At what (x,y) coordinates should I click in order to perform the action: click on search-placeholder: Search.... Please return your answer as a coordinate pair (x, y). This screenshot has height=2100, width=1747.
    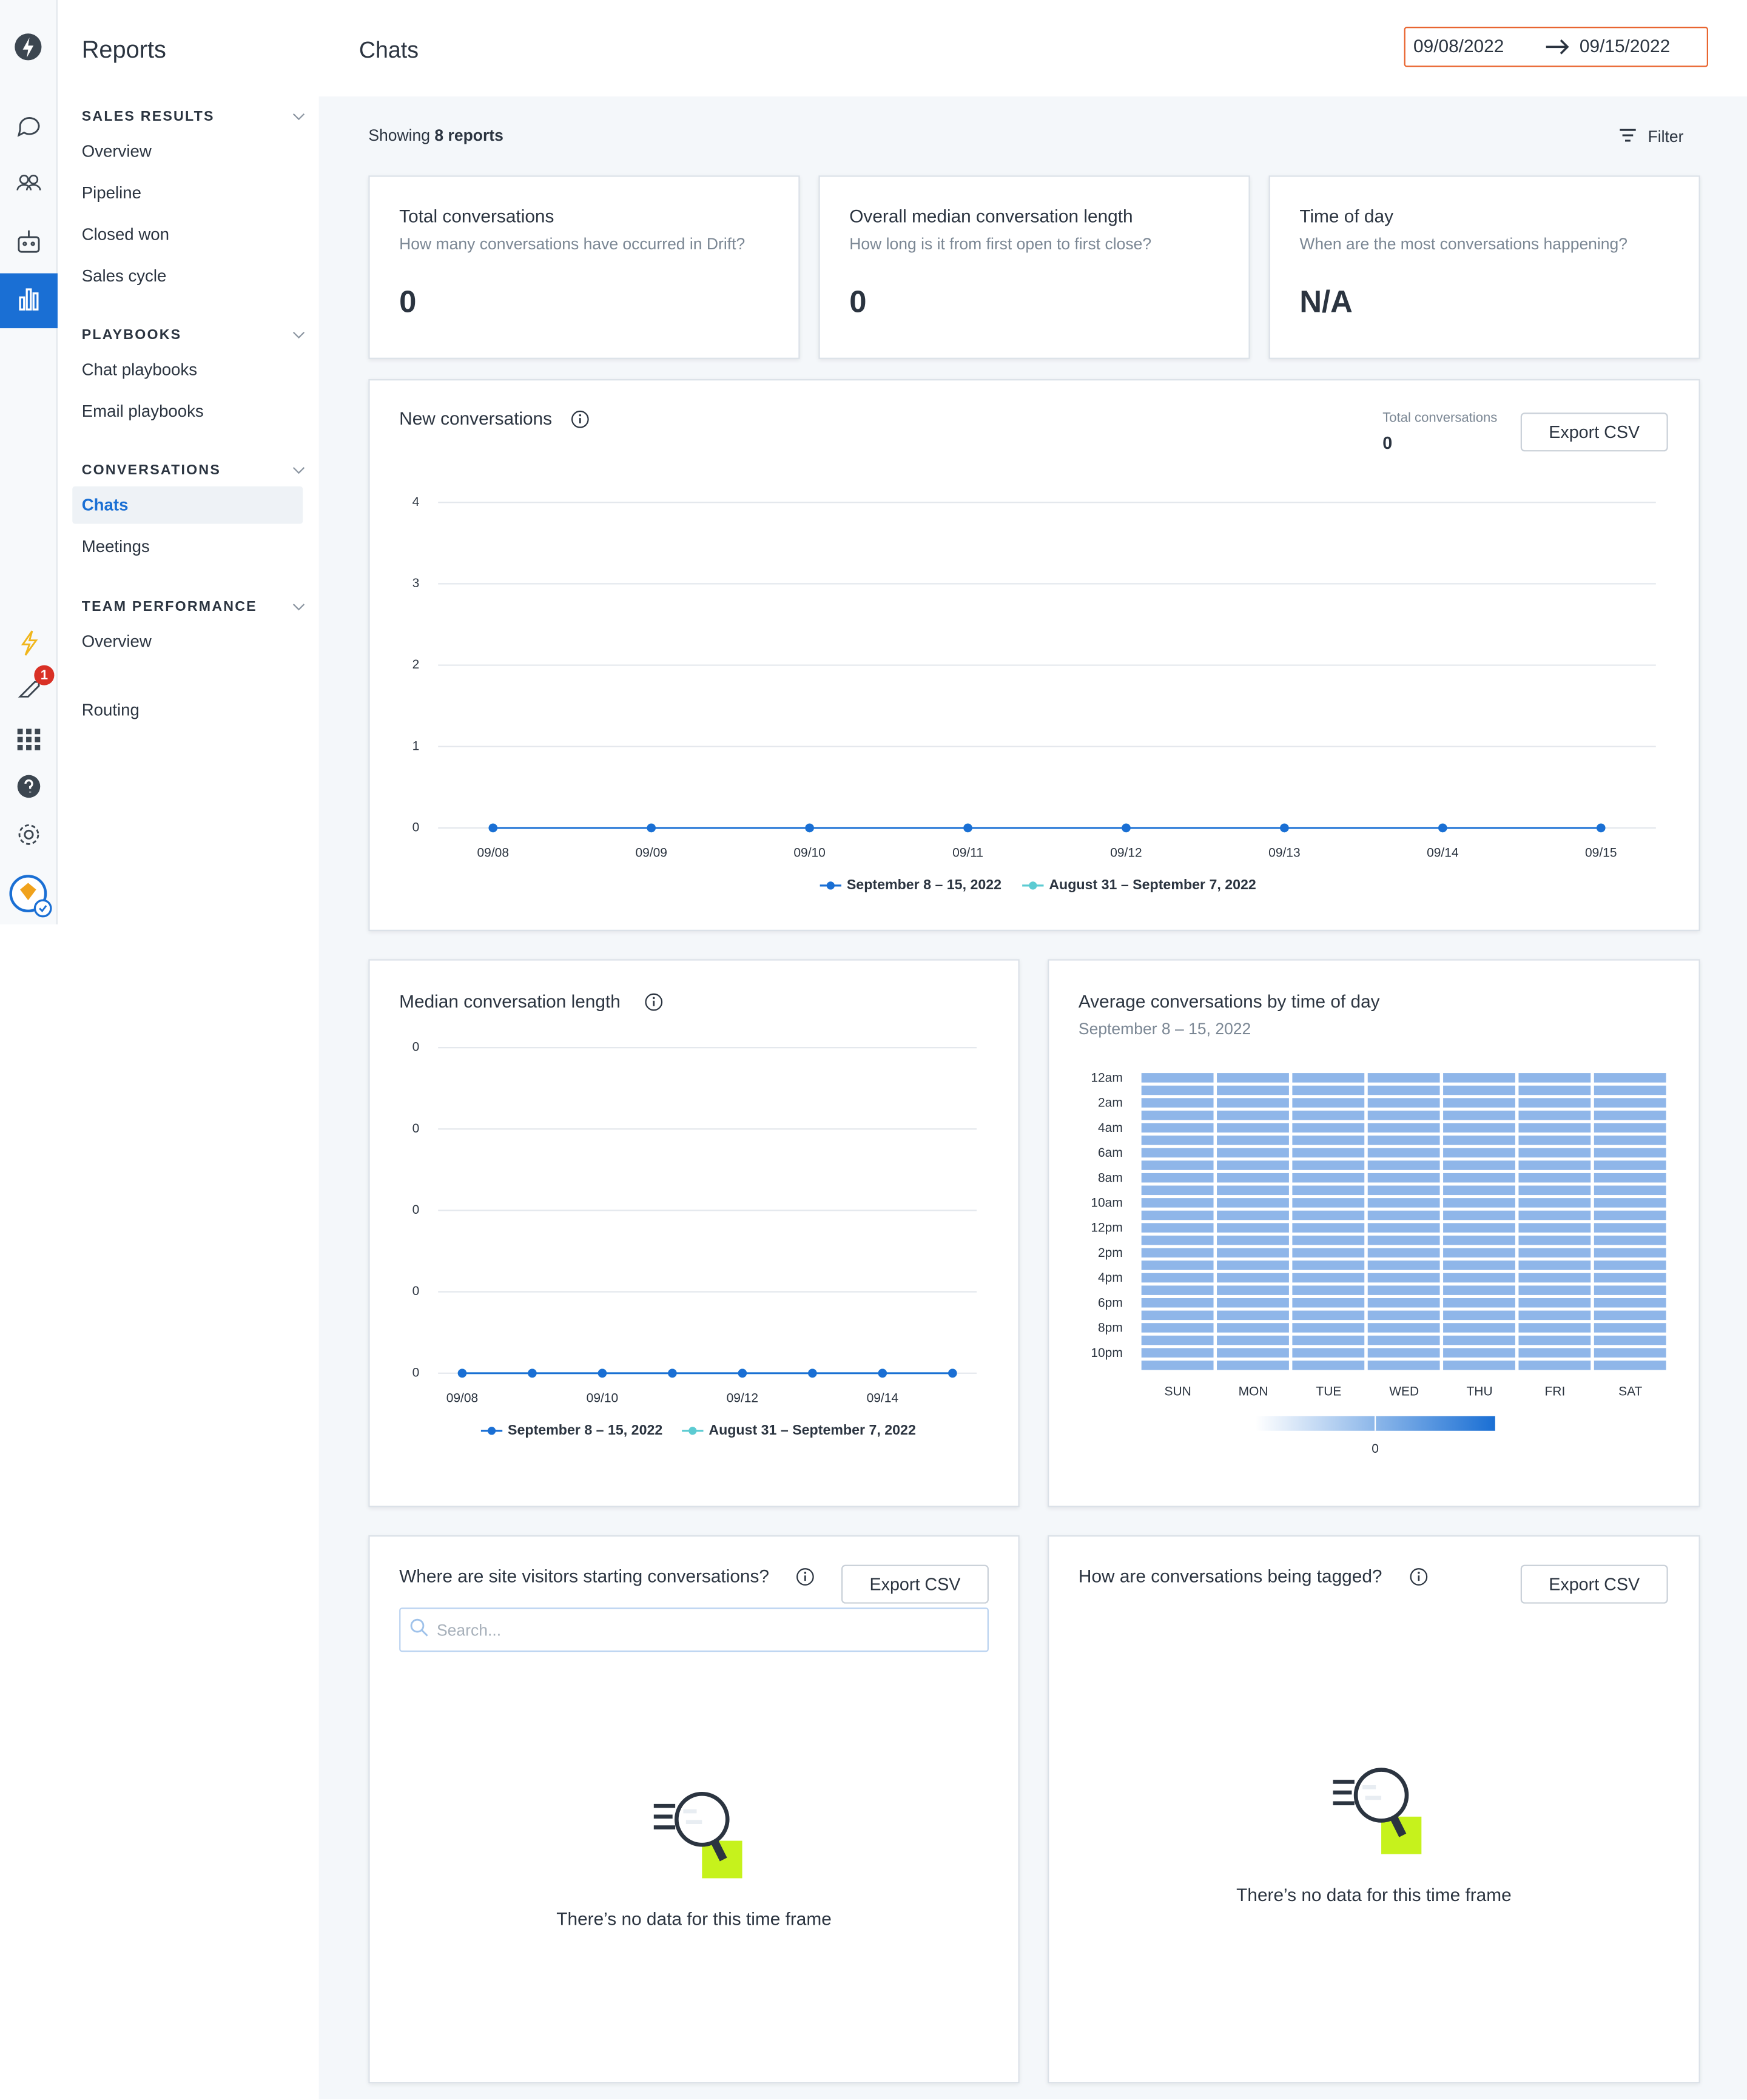
    Looking at the image, I should click on (469, 1630).